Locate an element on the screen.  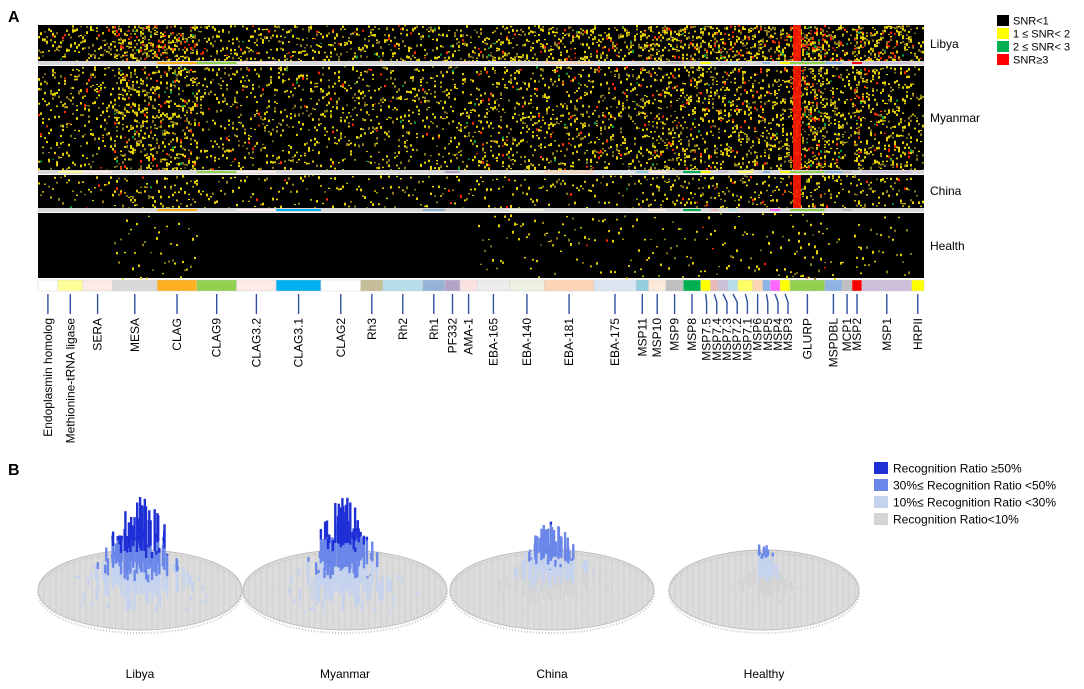
landscape-healthy: Healthy is located at coordinates (764, 612).